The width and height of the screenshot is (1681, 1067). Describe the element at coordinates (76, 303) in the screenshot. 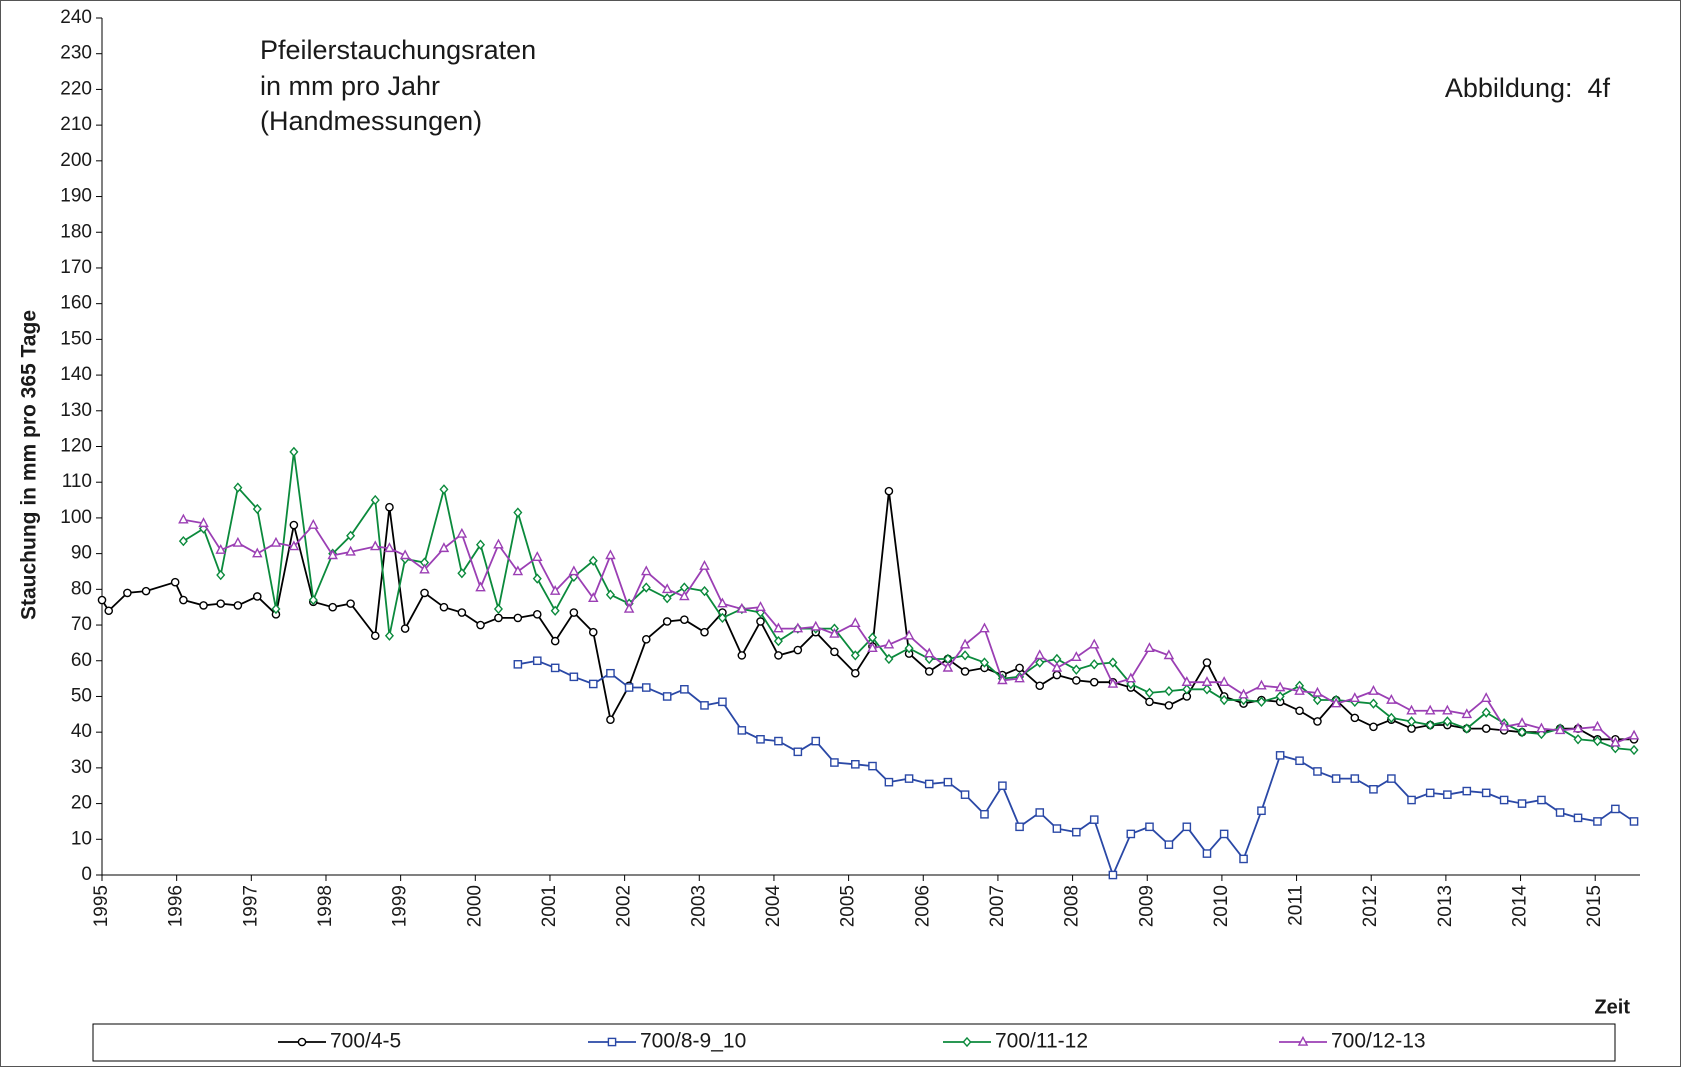

I see `y-tick-label: 160` at that location.